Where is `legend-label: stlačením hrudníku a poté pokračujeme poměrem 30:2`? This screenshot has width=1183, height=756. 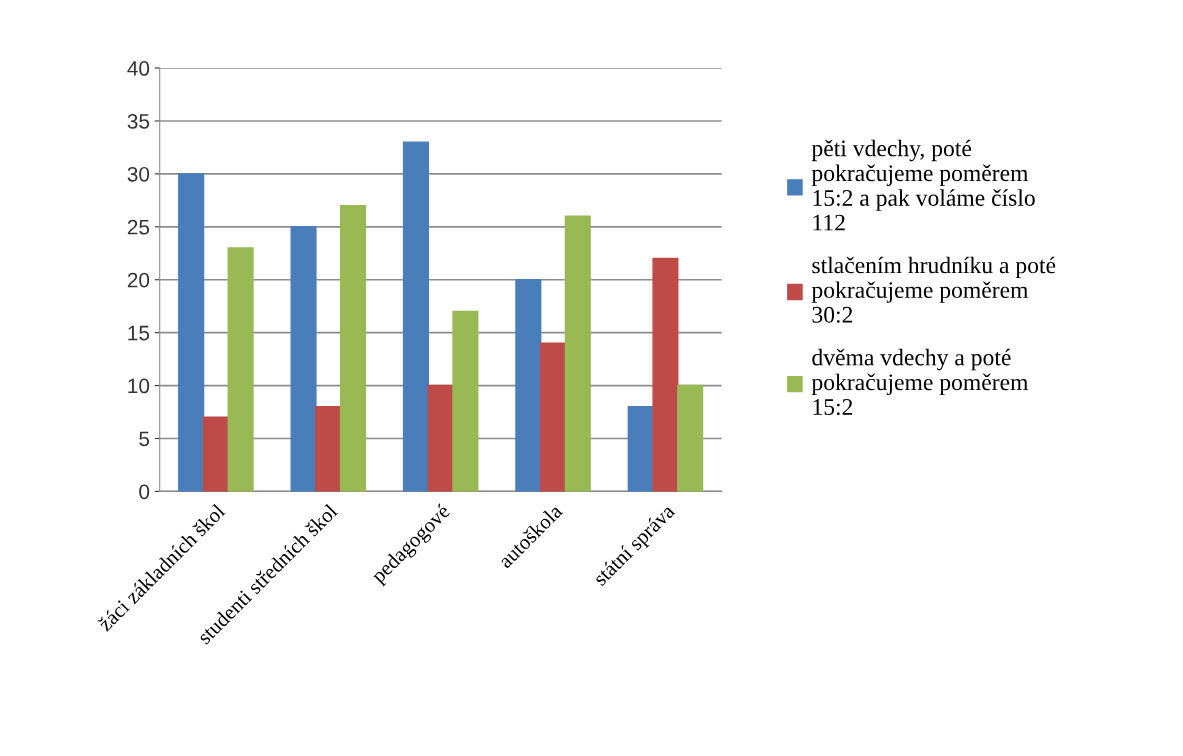 legend-label: stlačením hrudníku a poté pokračujeme poměrem 30:2 is located at coordinates (933, 289).